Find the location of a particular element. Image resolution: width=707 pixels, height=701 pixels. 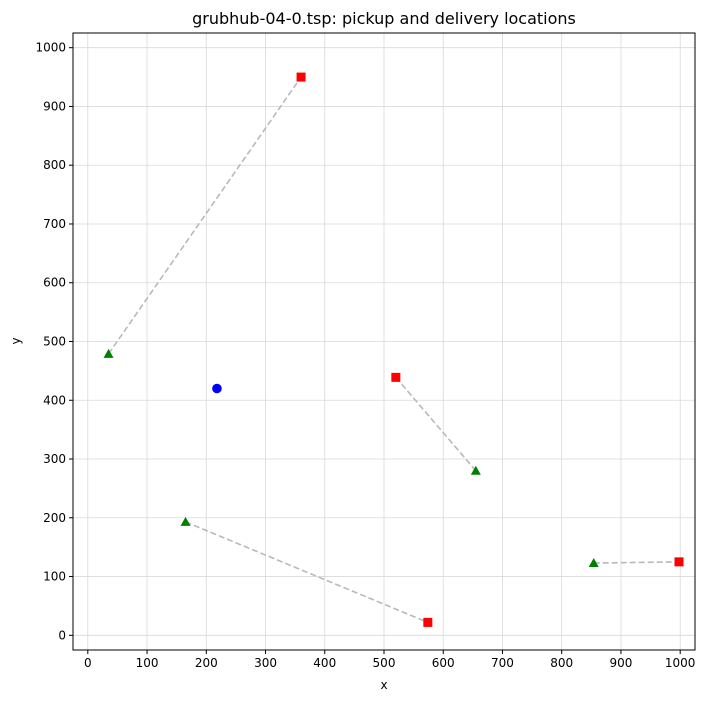

y-tick-label: 0 is located at coordinates (62, 635).